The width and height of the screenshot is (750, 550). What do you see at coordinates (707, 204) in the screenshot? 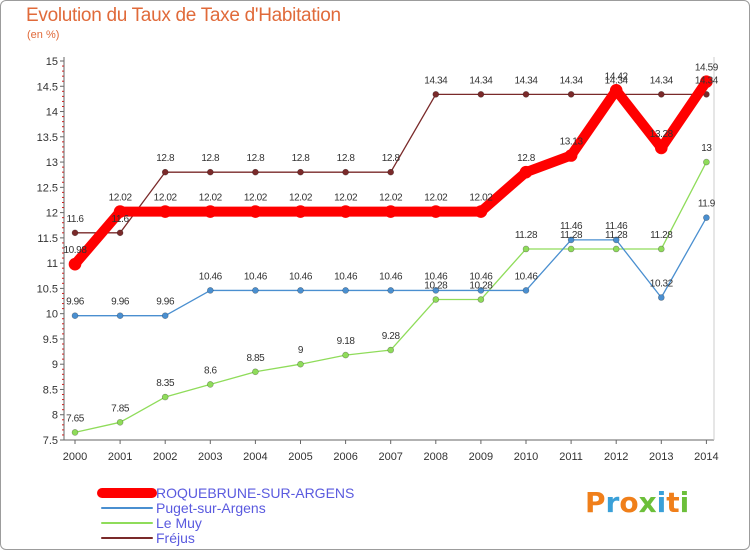
I see `data-label: 11.9` at bounding box center [707, 204].